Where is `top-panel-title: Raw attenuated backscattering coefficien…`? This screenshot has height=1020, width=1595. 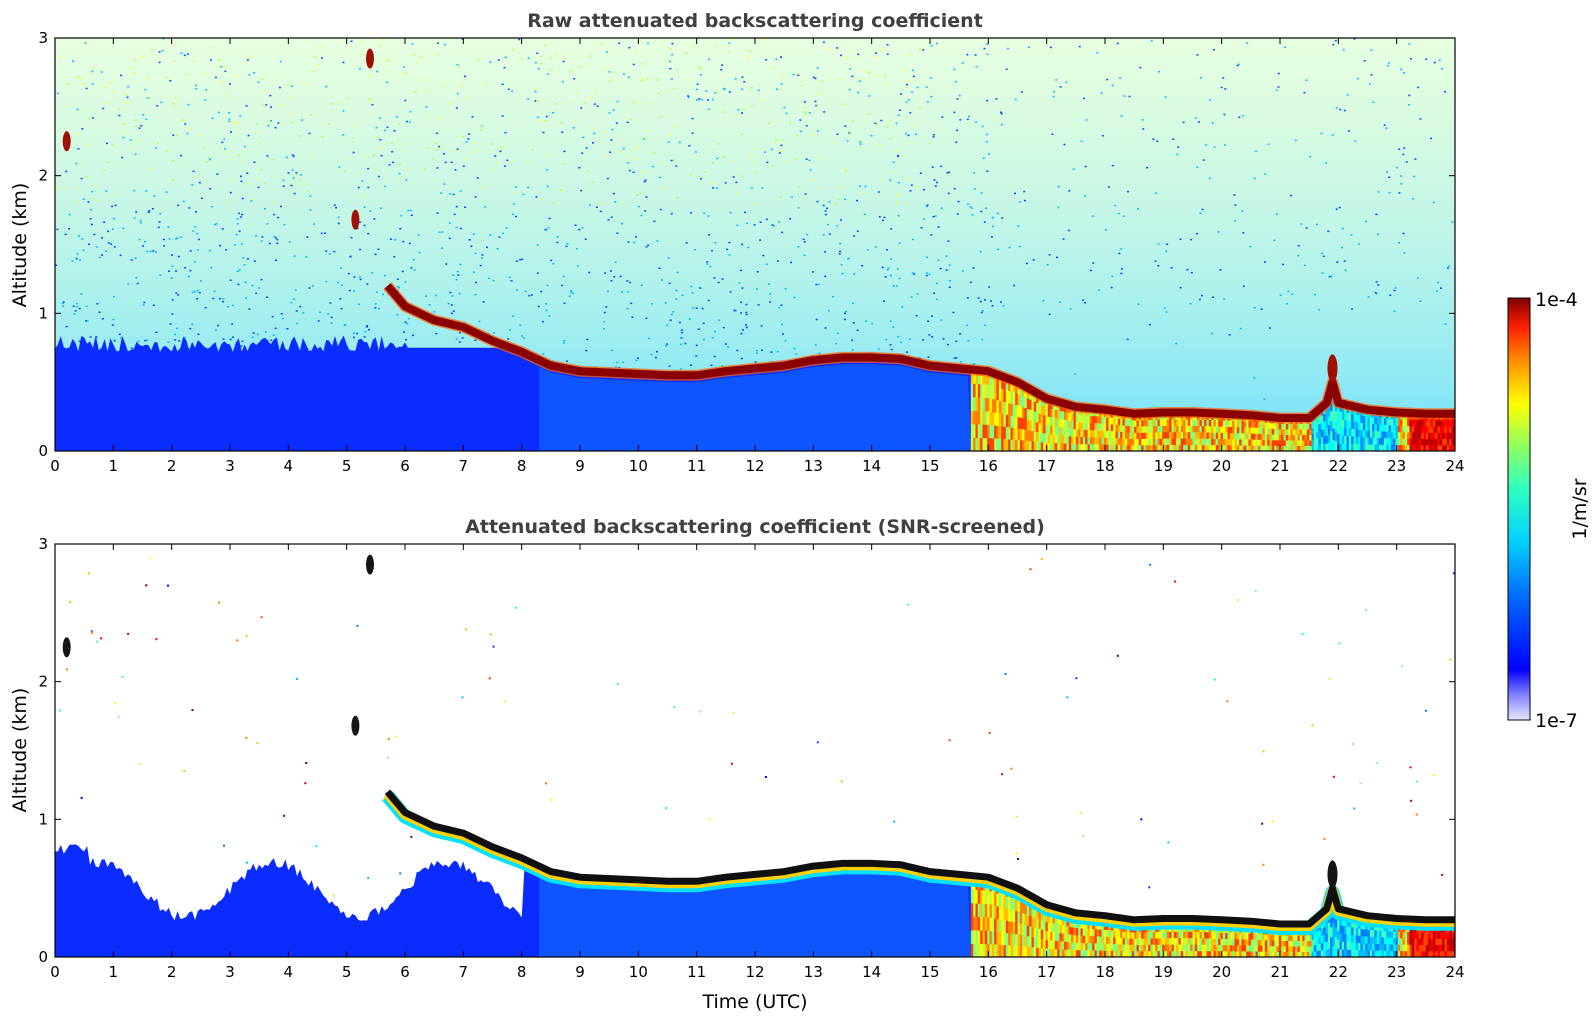
top-panel-title: Raw attenuated backscattering coefficien… is located at coordinates (755, 21).